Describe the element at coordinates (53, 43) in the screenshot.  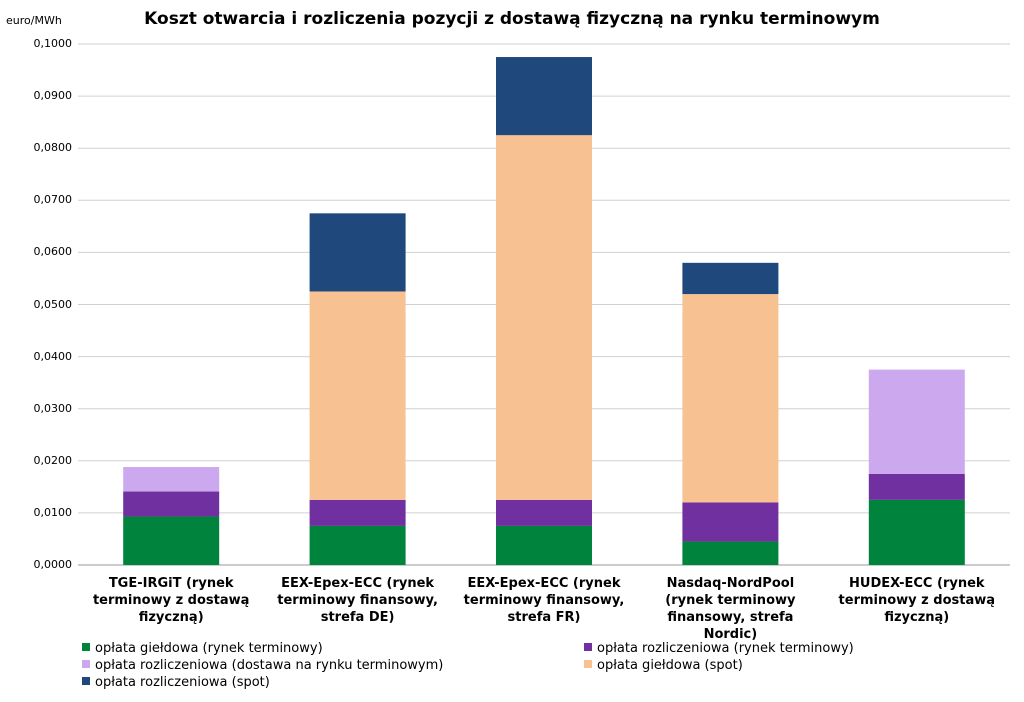
I see `y-tick-label: 0,1000` at that location.